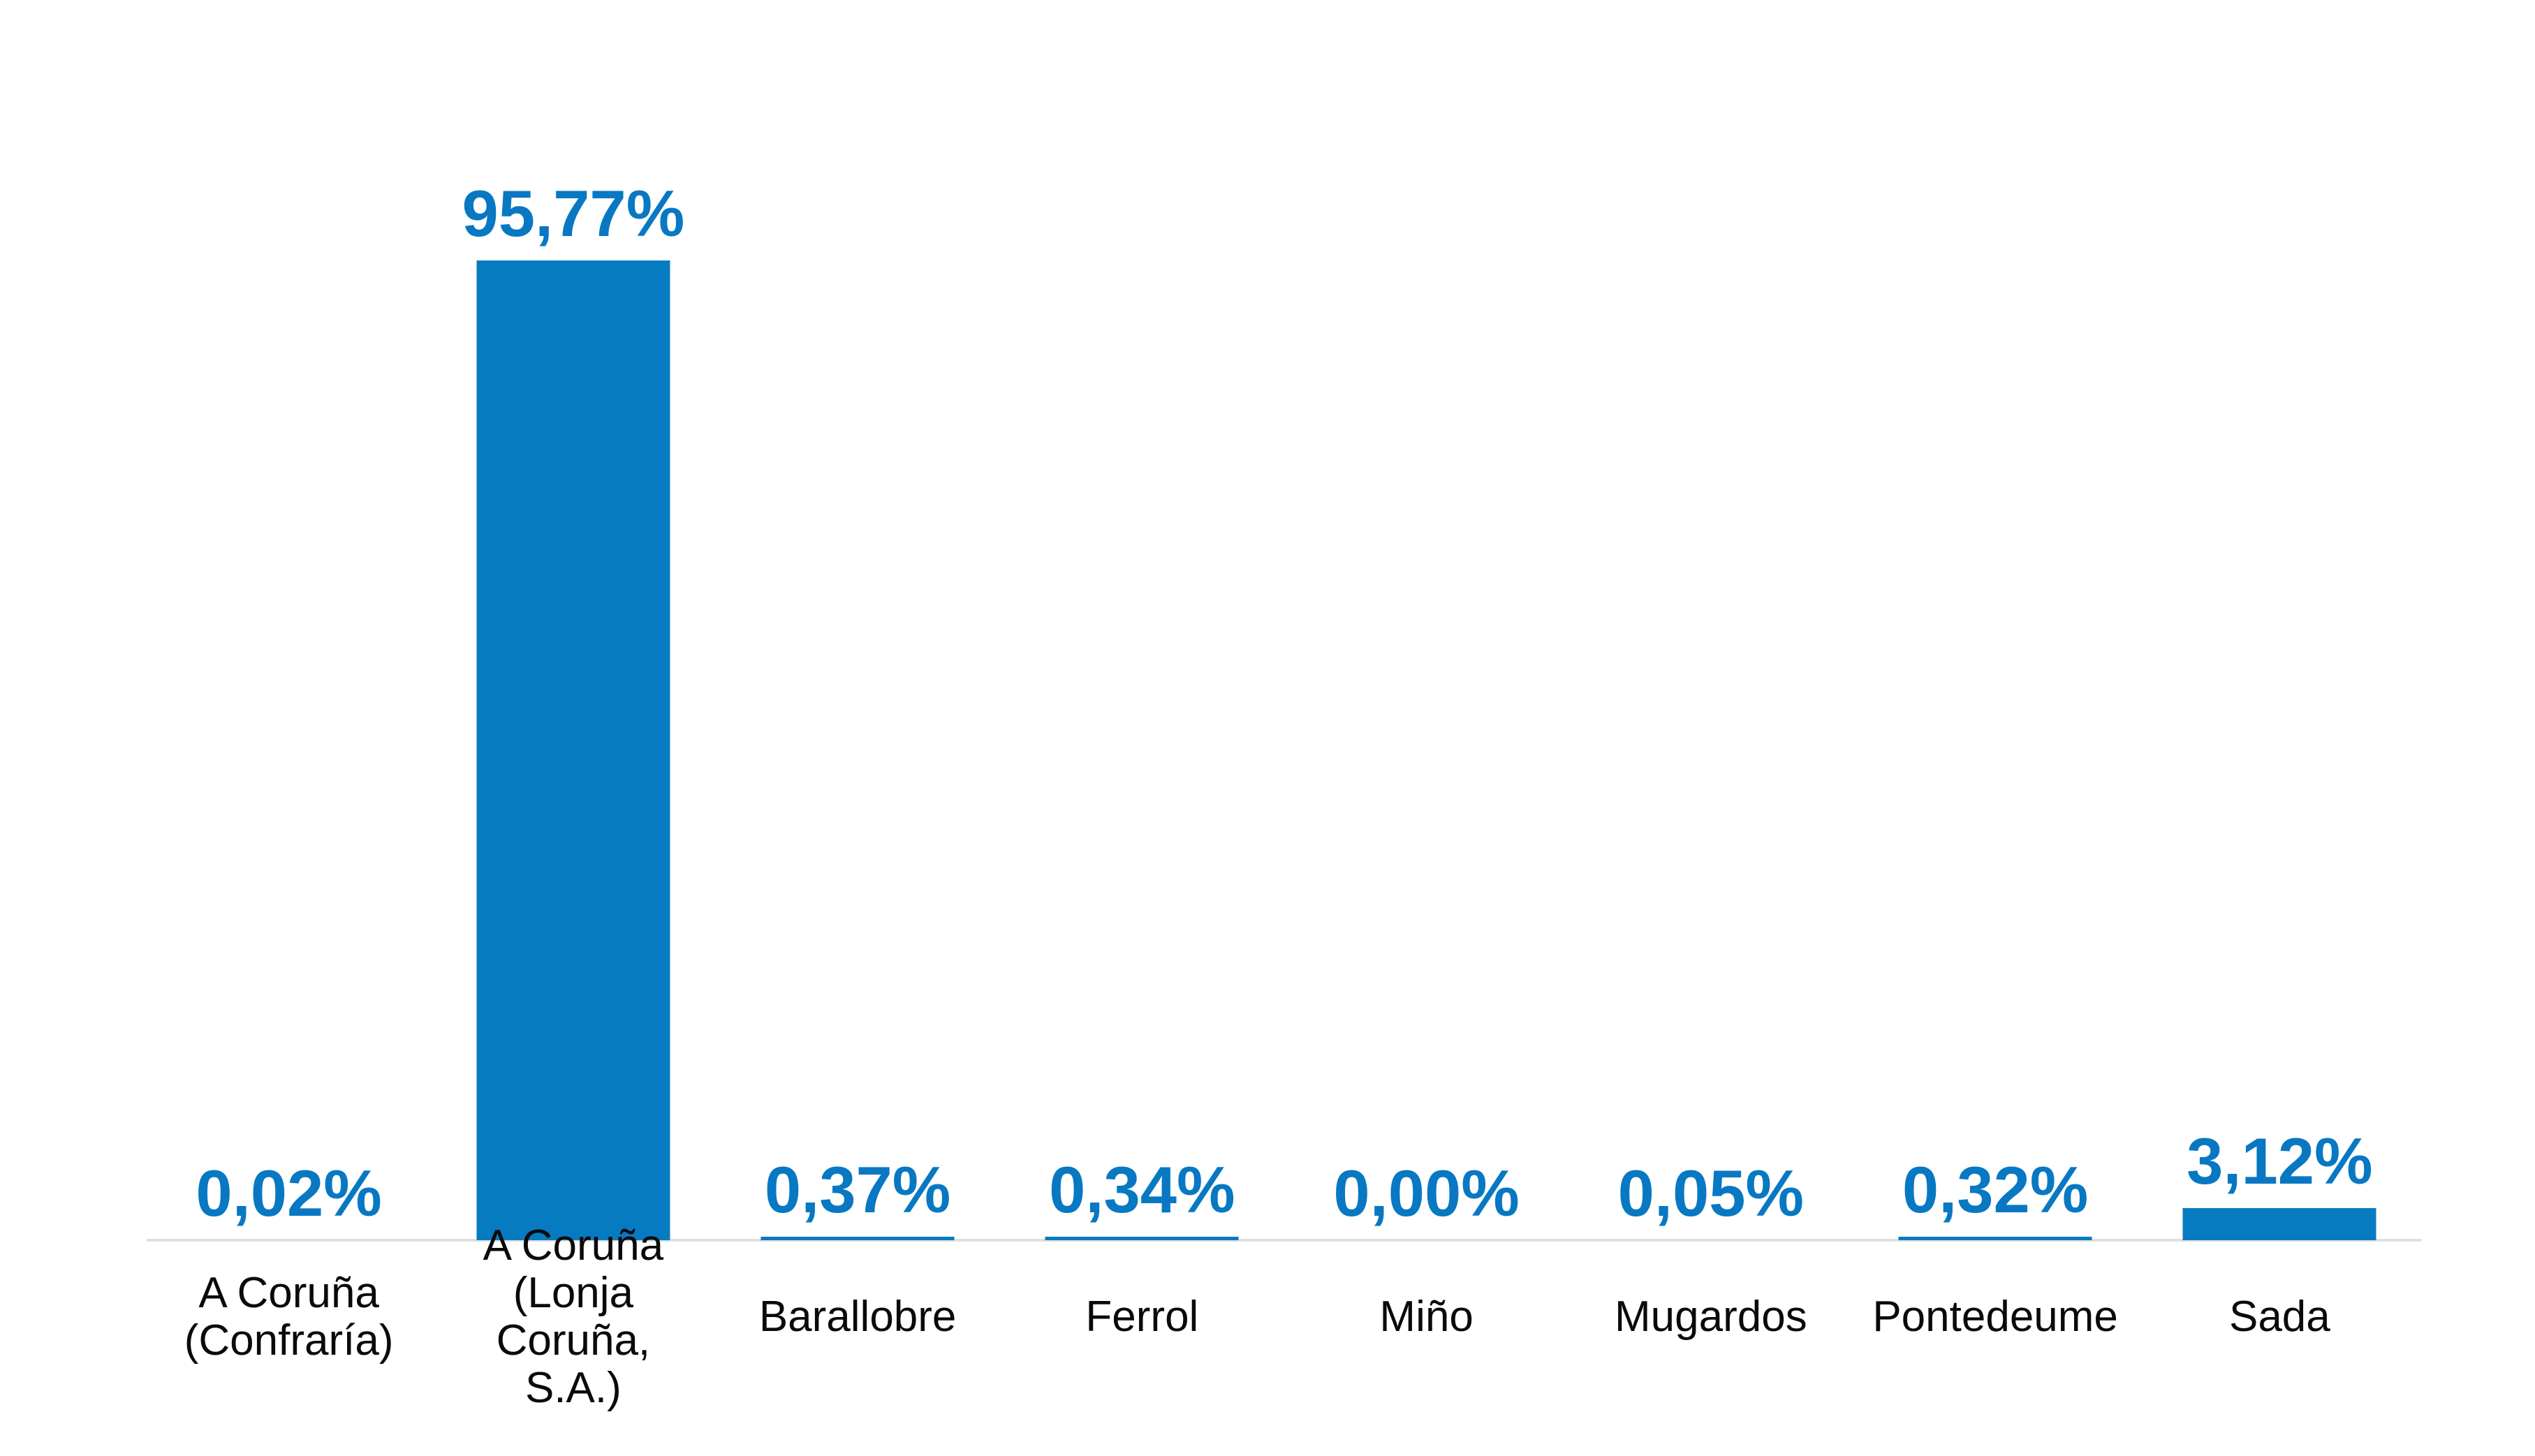 The width and height of the screenshot is (2535, 1456). I want to click on bar-a-coruna-lonja-coruna-s-a, so click(573, 750).